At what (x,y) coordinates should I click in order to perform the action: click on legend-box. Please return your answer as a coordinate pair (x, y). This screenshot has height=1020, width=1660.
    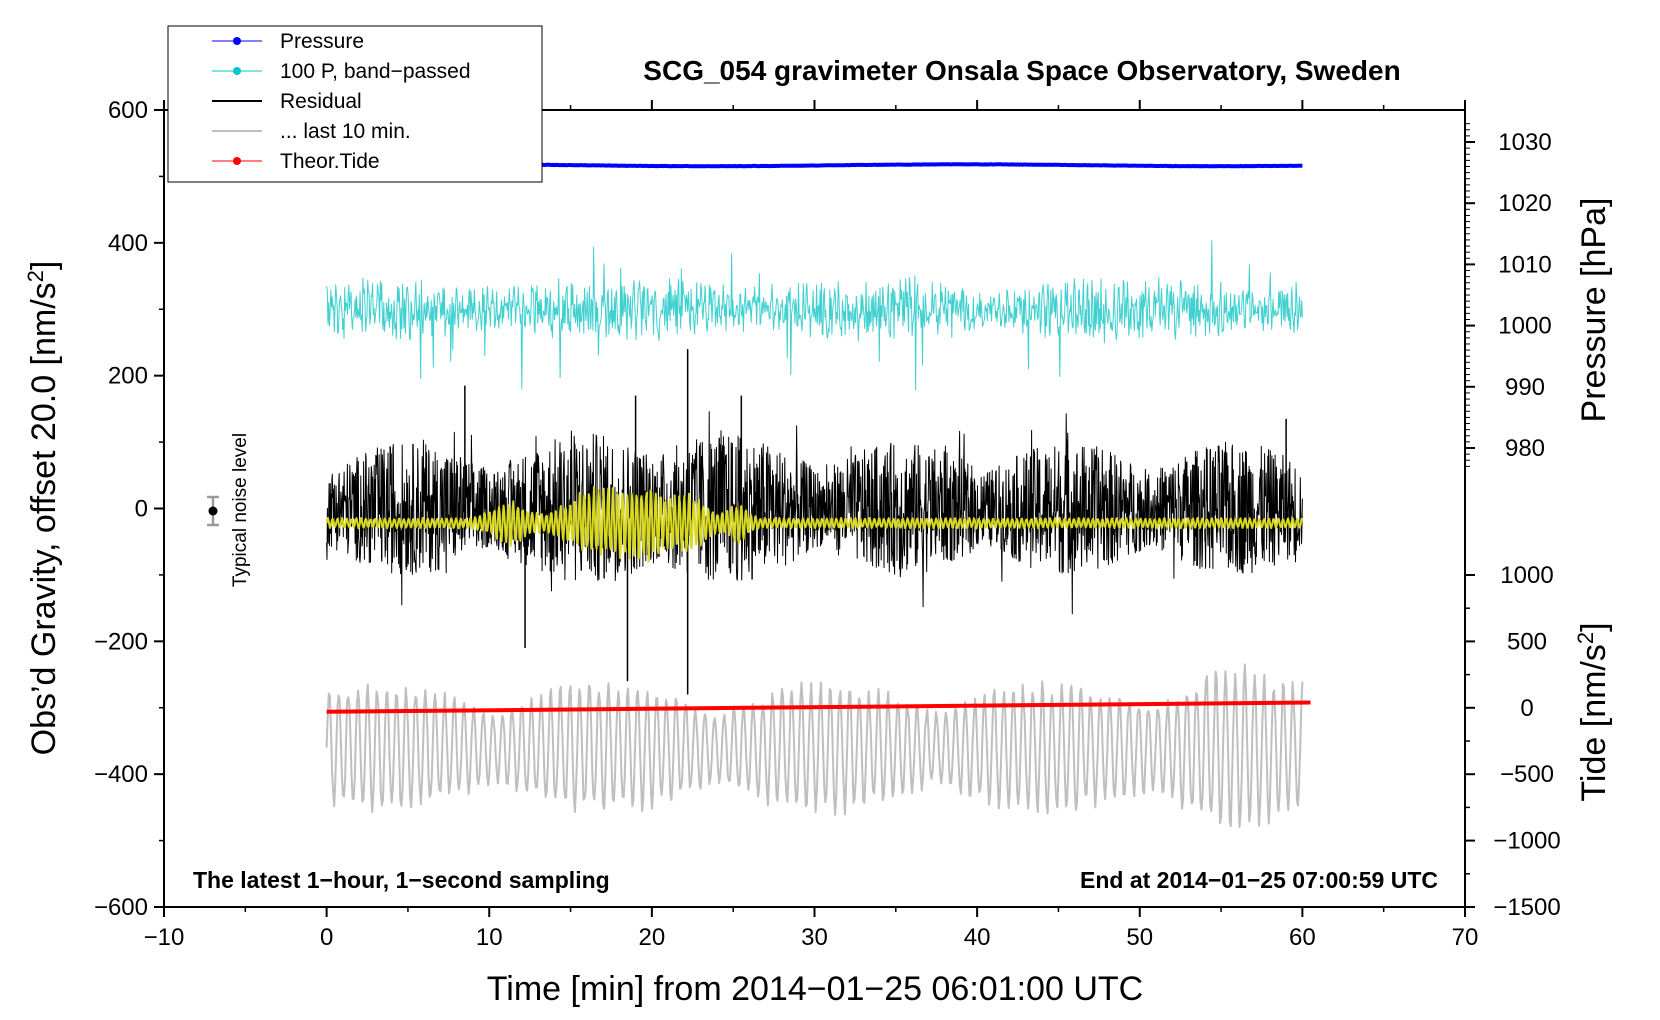
    Looking at the image, I should click on (355, 104).